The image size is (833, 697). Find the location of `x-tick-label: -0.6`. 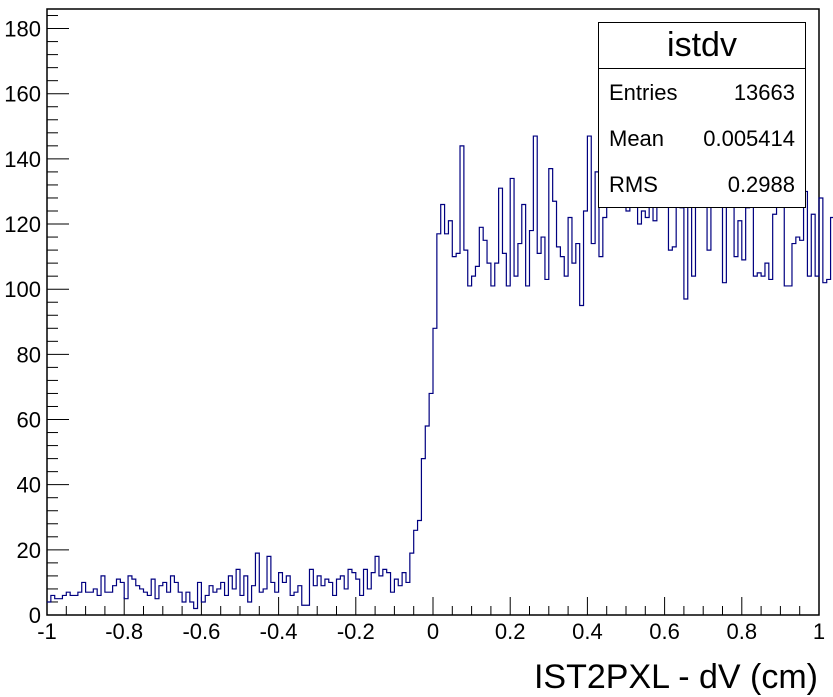

x-tick-label: -0.6 is located at coordinates (201, 631).